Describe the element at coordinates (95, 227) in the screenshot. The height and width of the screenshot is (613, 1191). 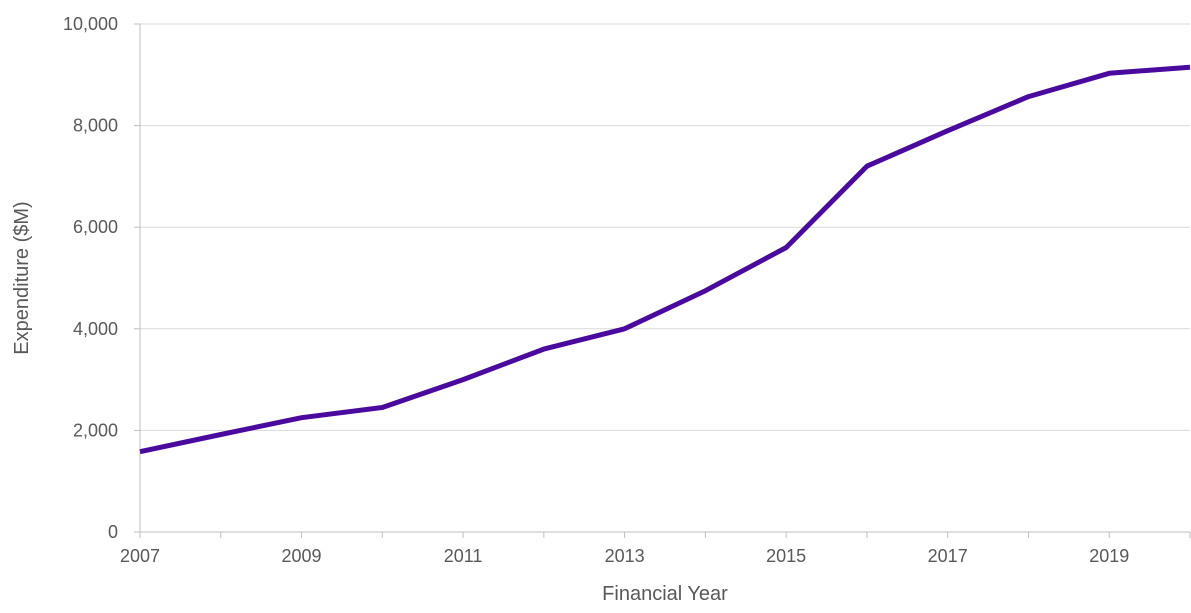
I see `y-tick-label: 6,000` at that location.